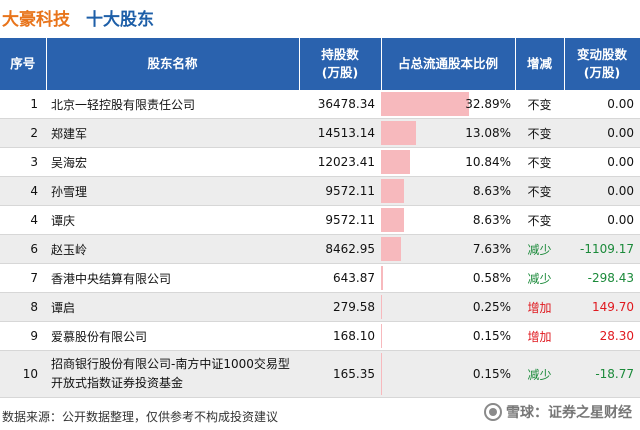  Describe the element at coordinates (493, 412) in the screenshot. I see `snowball-logo-icon` at that location.